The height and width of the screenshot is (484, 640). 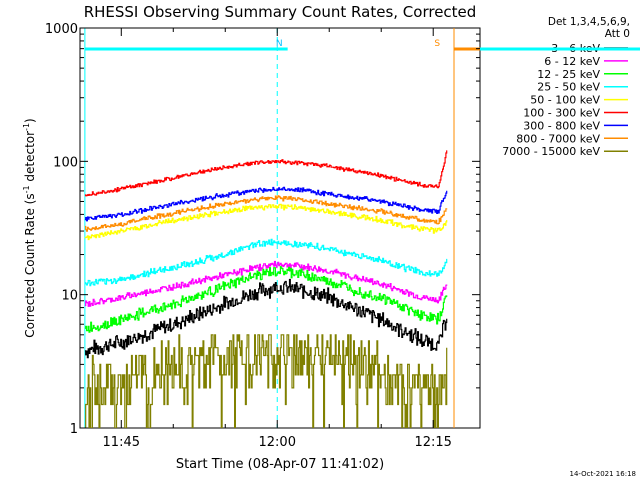 What do you see at coordinates (572, 61) in the screenshot?
I see `legend-label: 6 - 12 keV` at bounding box center [572, 61].